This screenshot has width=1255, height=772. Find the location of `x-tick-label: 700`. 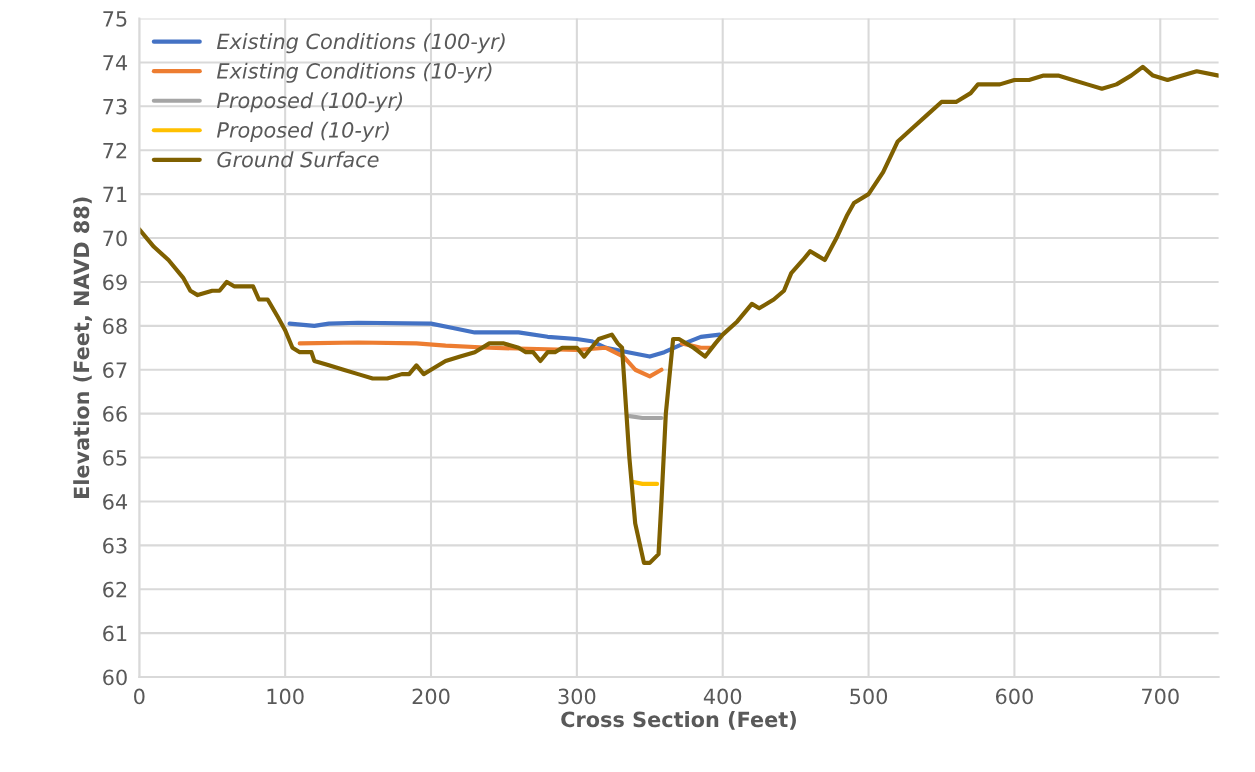

x-tick-label: 700 is located at coordinates (1160, 696).